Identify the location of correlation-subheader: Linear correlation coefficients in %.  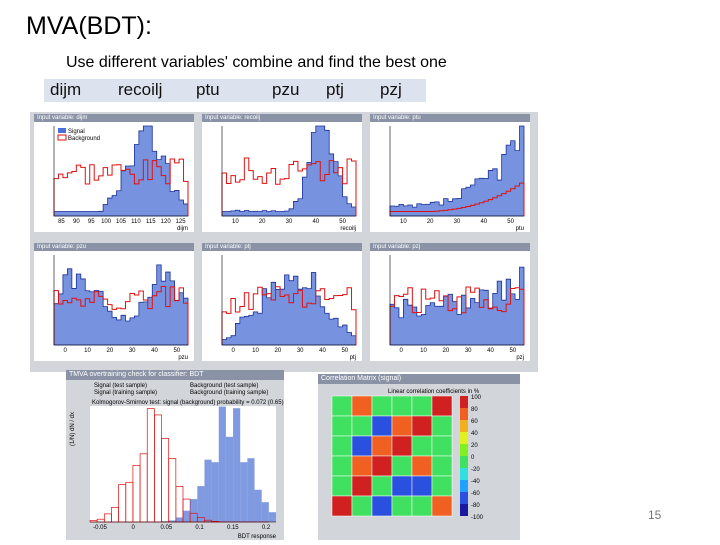
(434, 392).